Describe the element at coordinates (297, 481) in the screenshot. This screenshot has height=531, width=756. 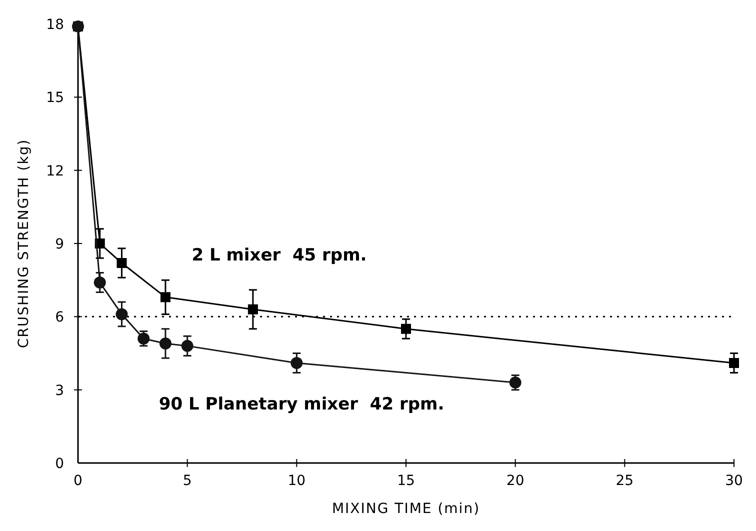
I see `x-tick-label: 10` at that location.